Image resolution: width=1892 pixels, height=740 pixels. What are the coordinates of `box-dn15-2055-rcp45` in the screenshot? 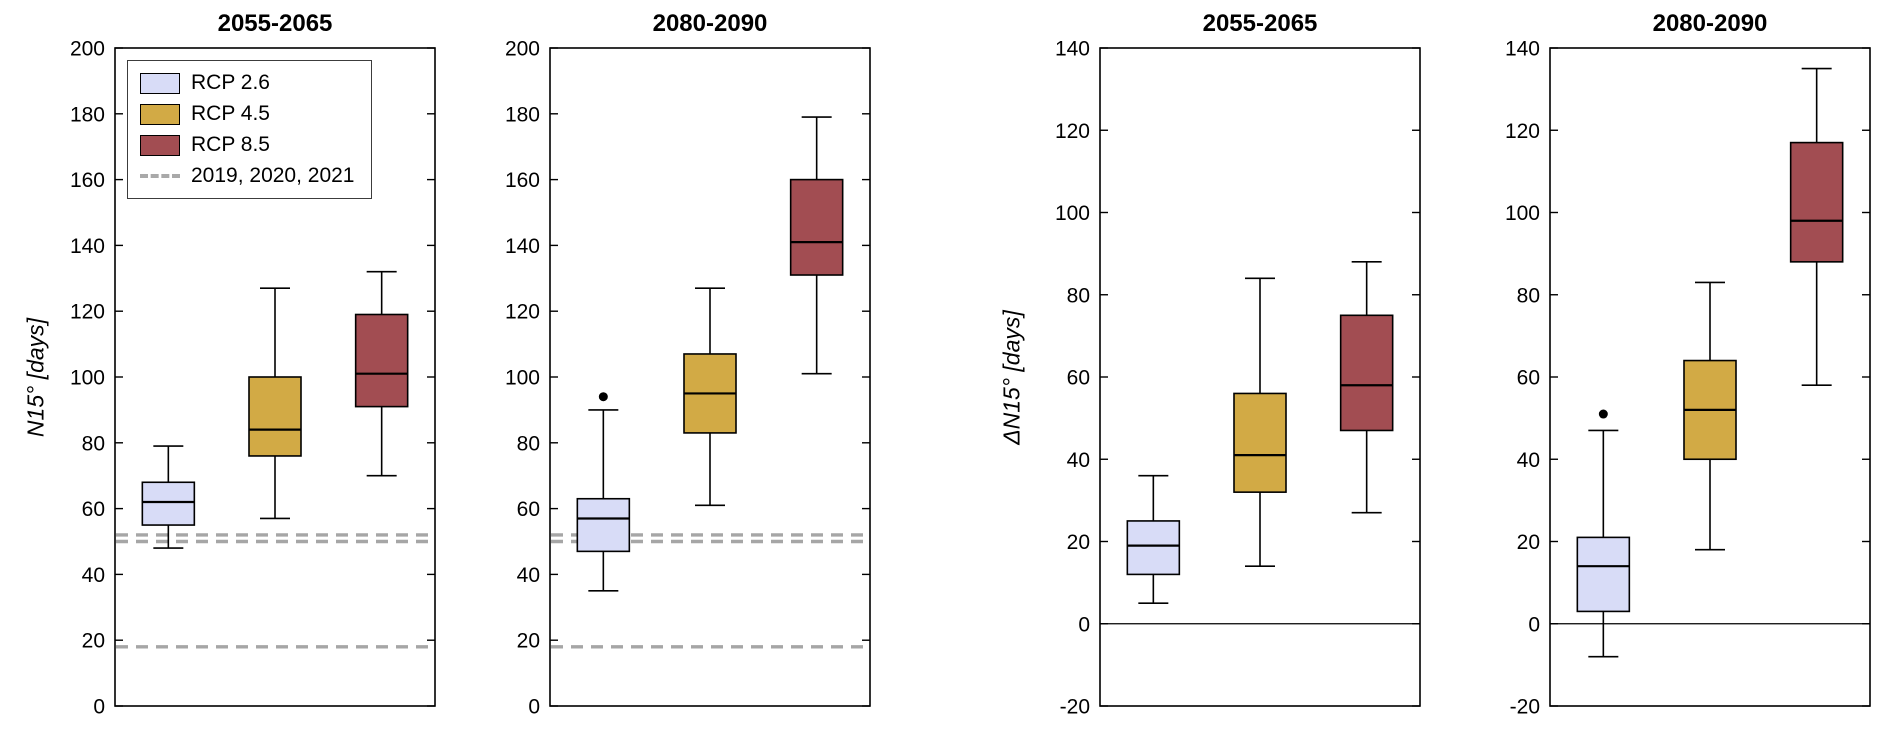 It's located at (1260, 422).